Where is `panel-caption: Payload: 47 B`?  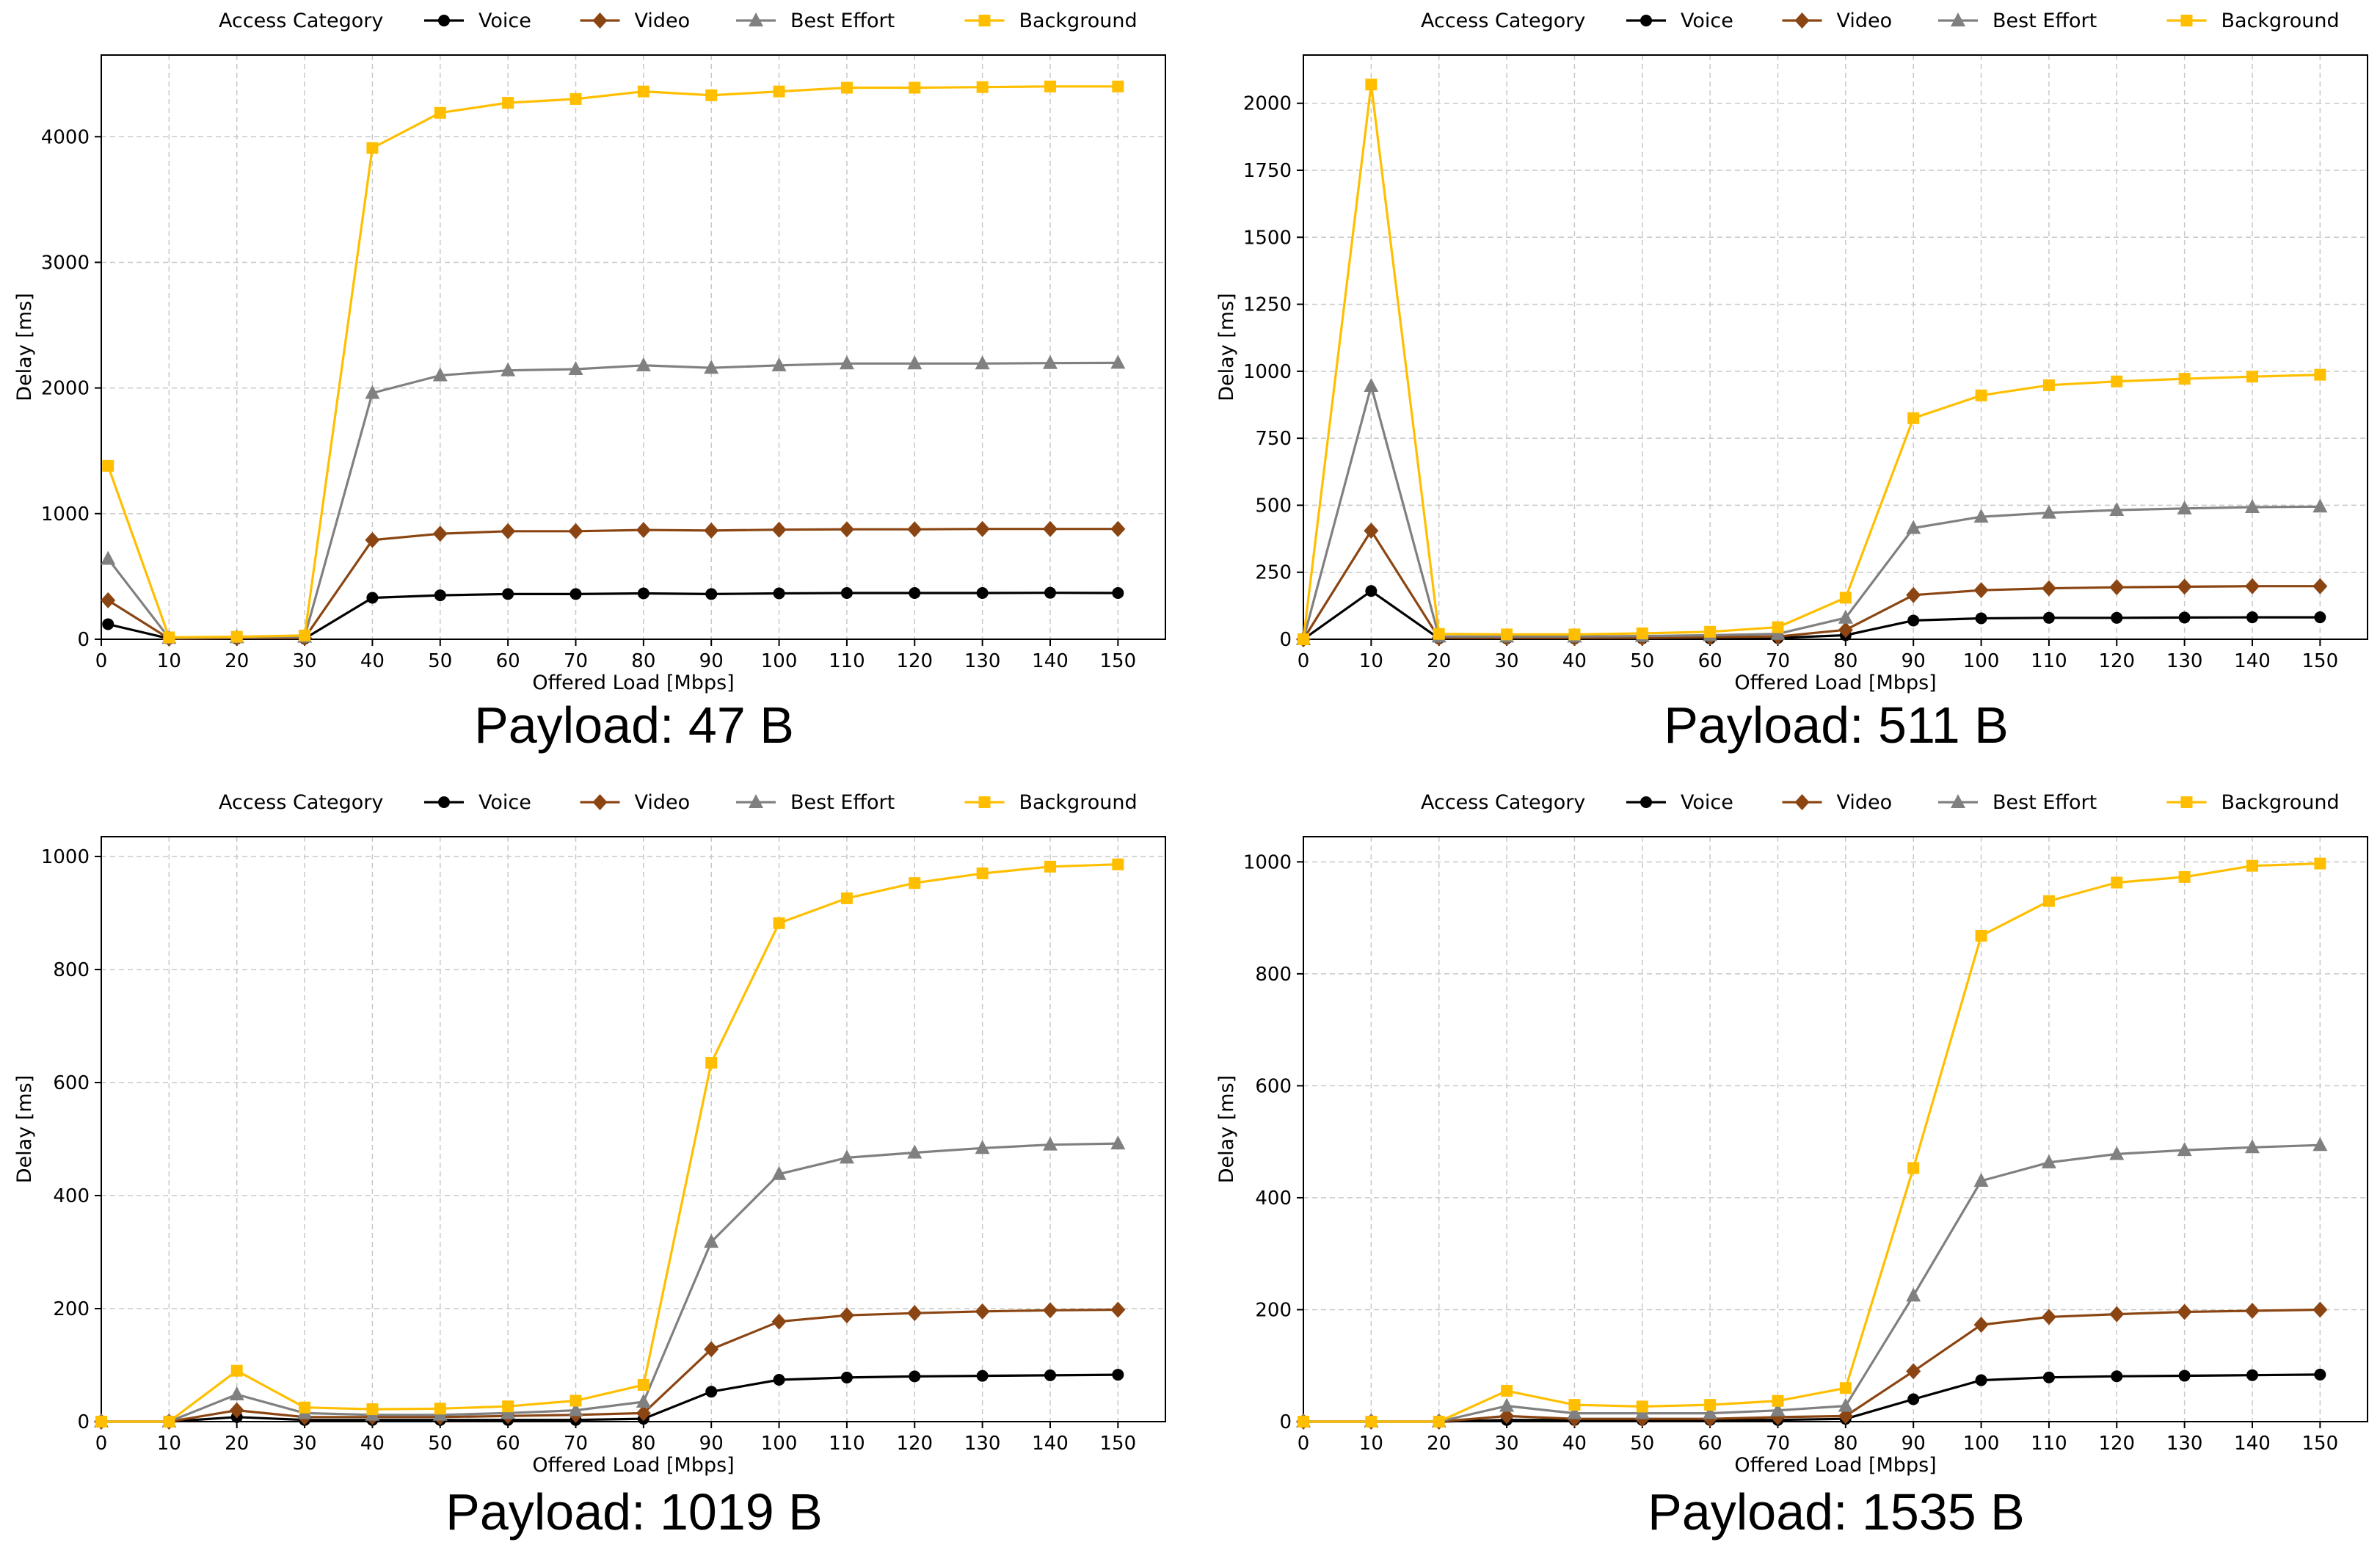 panel-caption: Payload: 47 B is located at coordinates (634, 725).